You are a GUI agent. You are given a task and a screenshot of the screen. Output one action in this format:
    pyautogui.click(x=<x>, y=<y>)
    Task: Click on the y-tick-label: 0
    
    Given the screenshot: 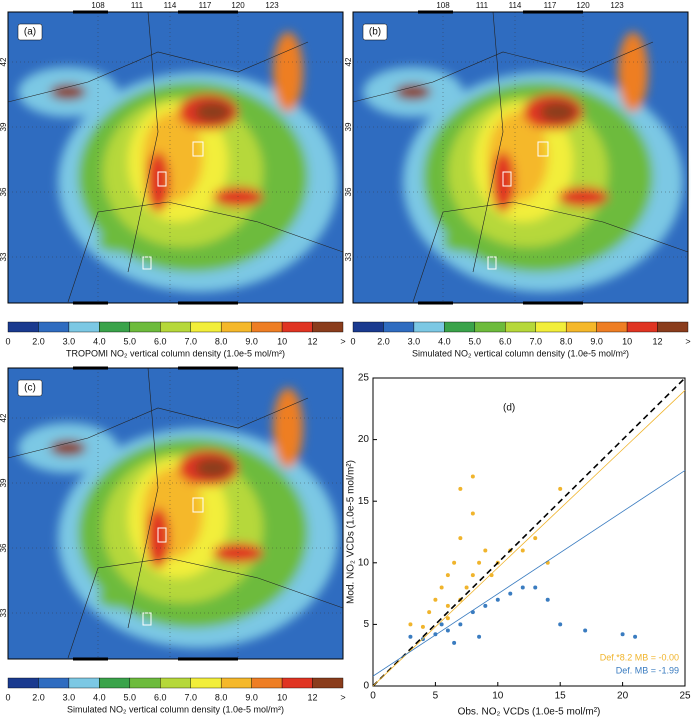 What is the action you would take?
    pyautogui.click(x=366, y=686)
    